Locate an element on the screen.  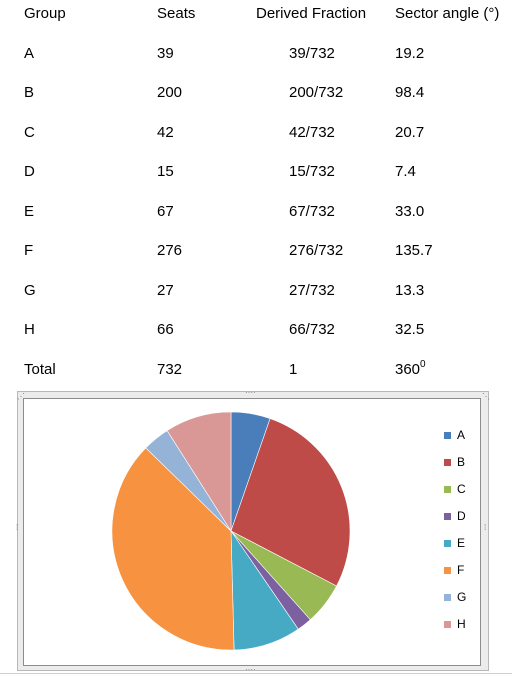
cell-fraction: 15/732 is located at coordinates (312, 171).